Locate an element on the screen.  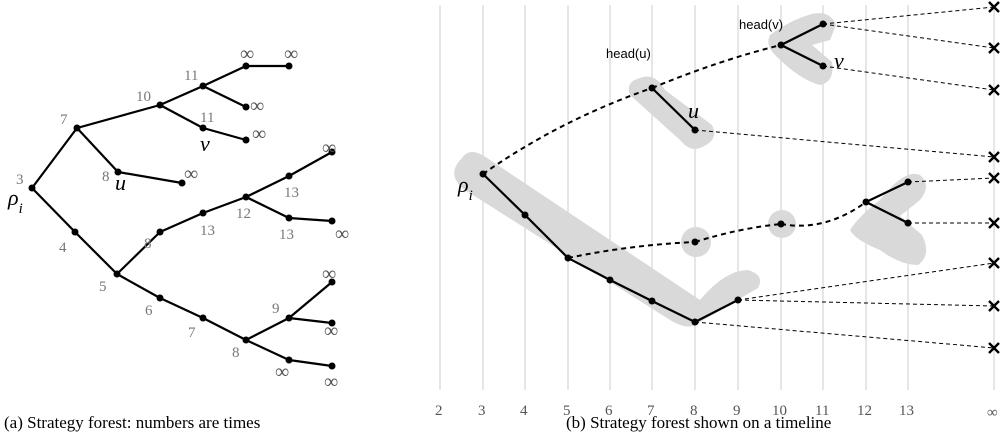
timeline-ticks: 2 3 4 5 6 7 8 9 10 11 12 13 ∞ is located at coordinates (716, 412).